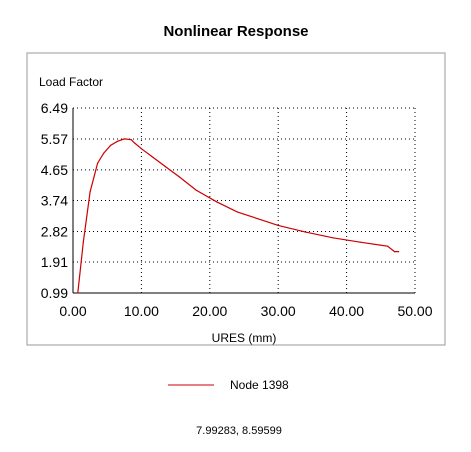 This screenshot has height=452, width=471. Describe the element at coordinates (54, 293) in the screenshot. I see `y-tick-label: 0.99` at that location.